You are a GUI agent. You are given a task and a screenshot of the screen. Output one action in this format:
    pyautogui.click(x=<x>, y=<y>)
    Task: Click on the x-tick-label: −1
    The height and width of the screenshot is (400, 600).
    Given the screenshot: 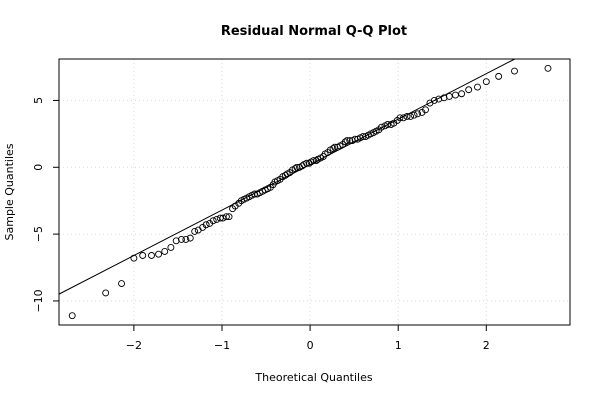 What is the action you would take?
    pyautogui.click(x=222, y=345)
    